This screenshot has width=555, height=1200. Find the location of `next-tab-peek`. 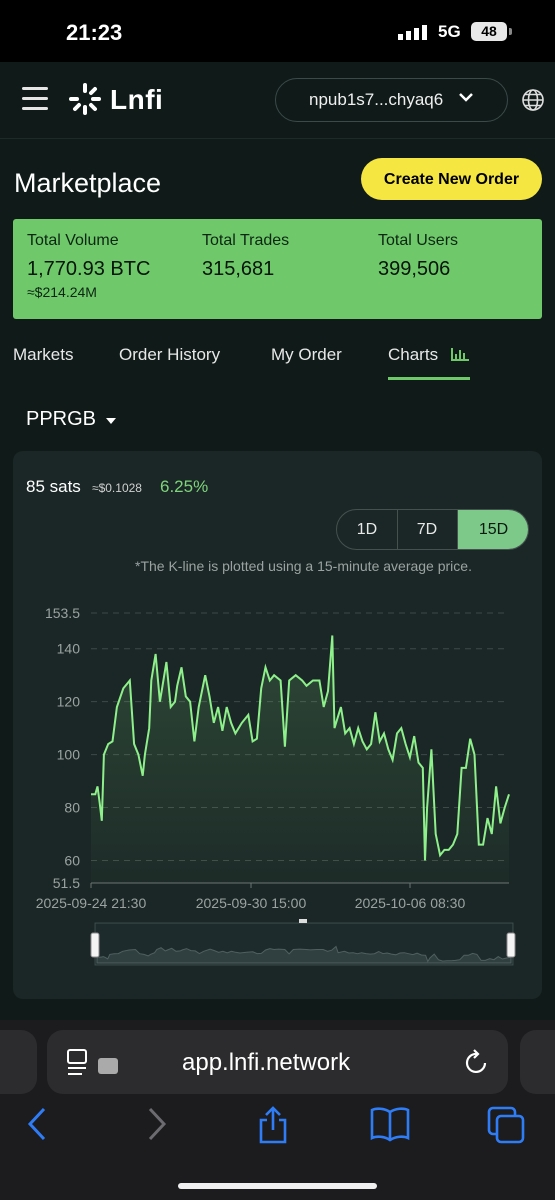

next-tab-peek is located at coordinates (537, 1062).